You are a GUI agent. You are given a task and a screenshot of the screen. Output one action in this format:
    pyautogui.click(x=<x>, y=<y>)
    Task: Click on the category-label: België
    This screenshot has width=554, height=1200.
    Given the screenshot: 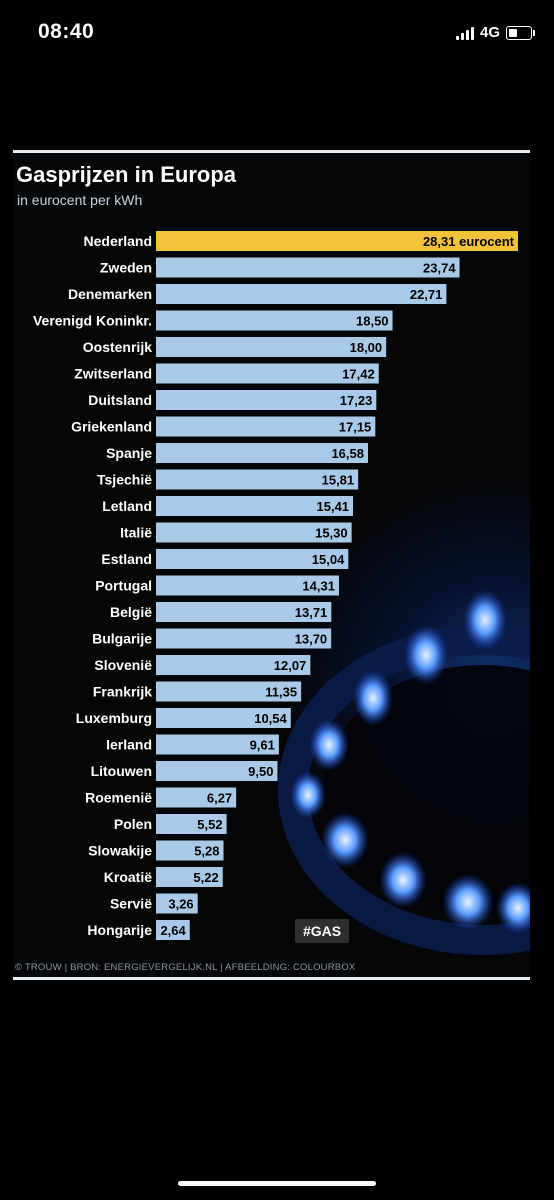 What is the action you would take?
    pyautogui.click(x=131, y=612)
    